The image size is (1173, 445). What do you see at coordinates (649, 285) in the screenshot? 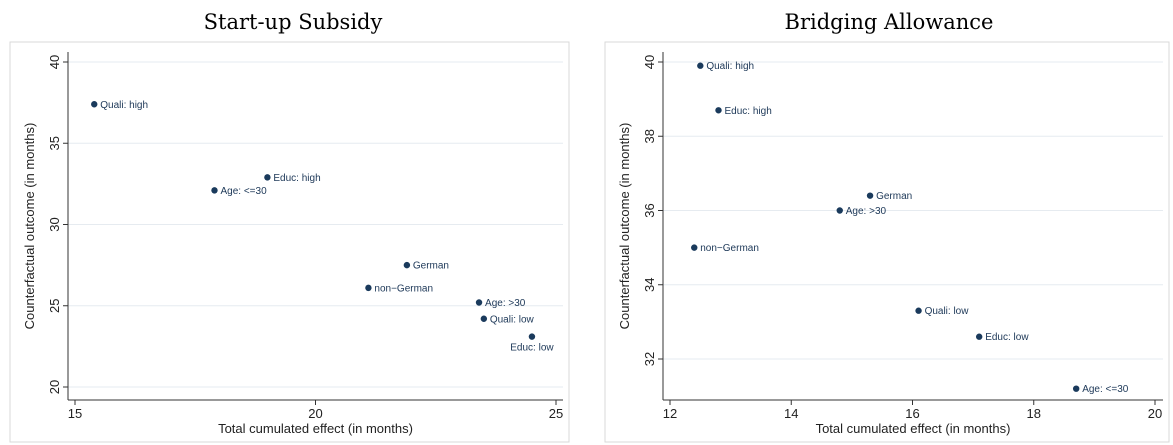
I see `y-tick-label: 34` at bounding box center [649, 285].